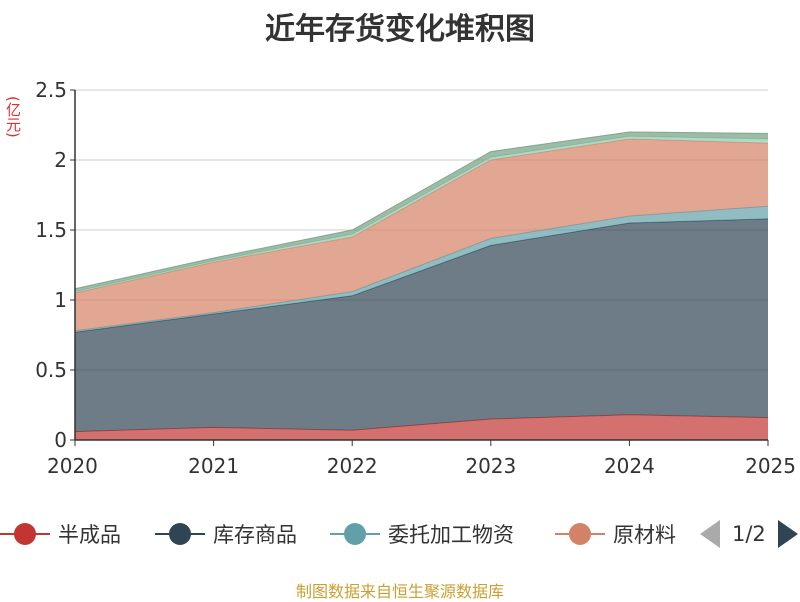 The image size is (800, 602). What do you see at coordinates (51, 230) in the screenshot?
I see `y-tick-label: 1.5` at bounding box center [51, 230].